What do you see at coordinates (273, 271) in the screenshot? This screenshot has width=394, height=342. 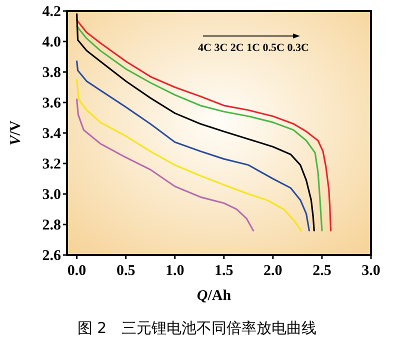 I see `x-tick-label: 2.0` at bounding box center [273, 271].